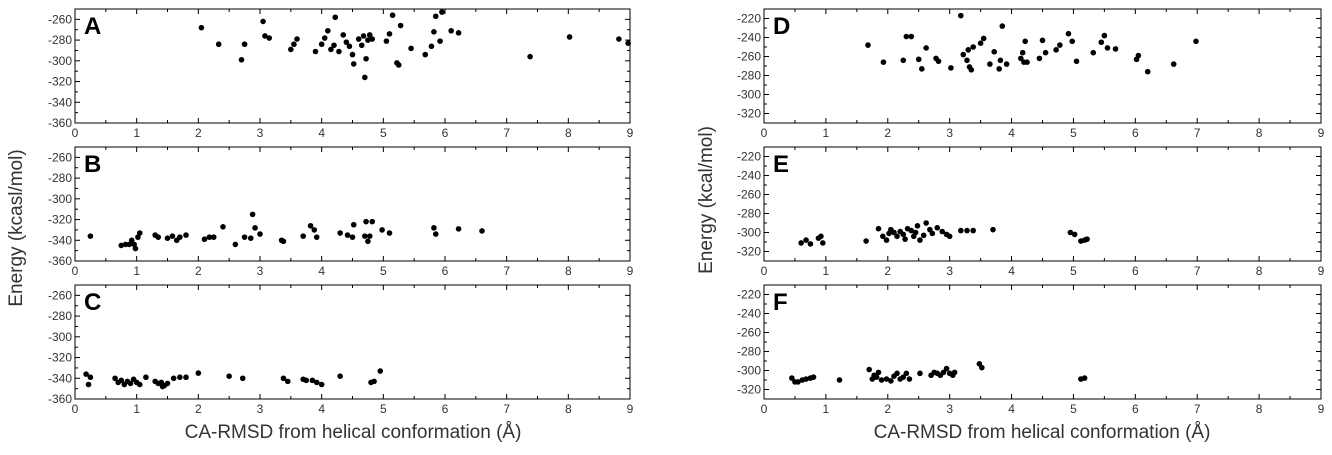 The height and width of the screenshot is (455, 1332). Describe the element at coordinates (780, 302) in the screenshot. I see `panel-letter: F` at that location.